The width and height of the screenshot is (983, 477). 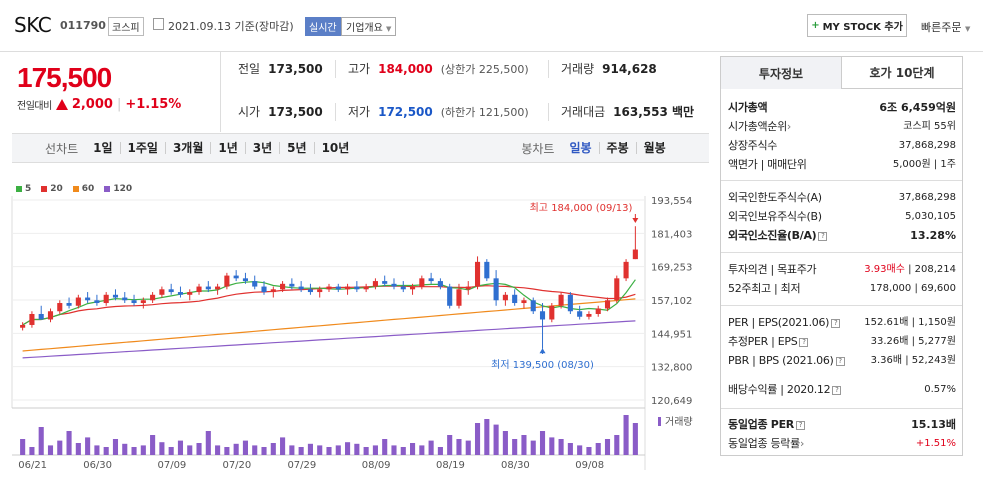 I want to click on stat-label: 시가, so click(x=249, y=112).